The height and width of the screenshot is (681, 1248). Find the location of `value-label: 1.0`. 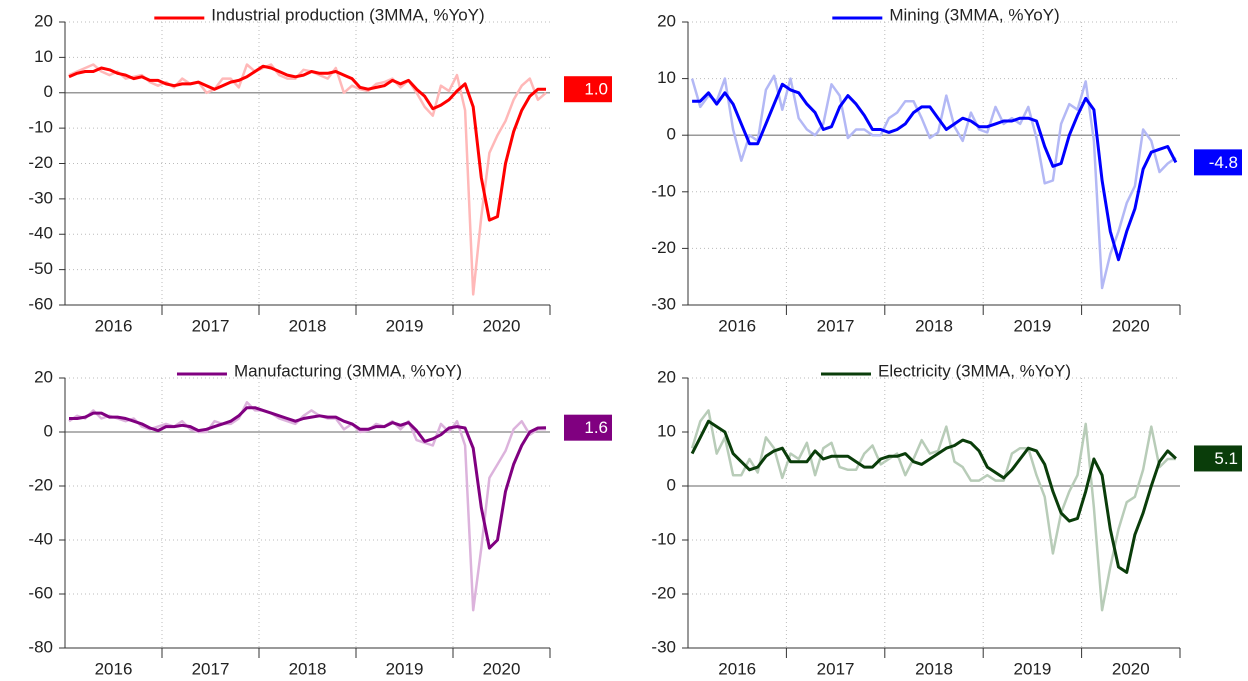

value-label: 1.0 is located at coordinates (596, 89).